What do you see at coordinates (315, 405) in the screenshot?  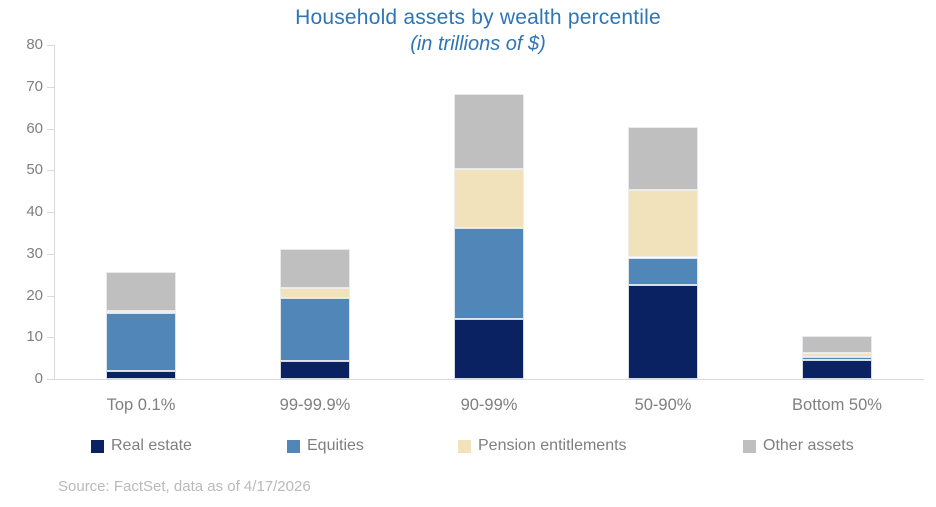 I see `x-axis-label: 99-99.9%` at bounding box center [315, 405].